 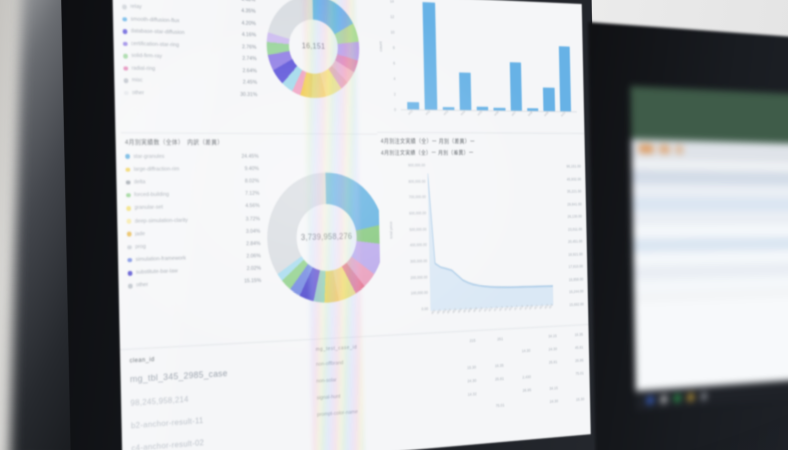 I want to click on legend-percent: 2.02%, so click(x=254, y=269).